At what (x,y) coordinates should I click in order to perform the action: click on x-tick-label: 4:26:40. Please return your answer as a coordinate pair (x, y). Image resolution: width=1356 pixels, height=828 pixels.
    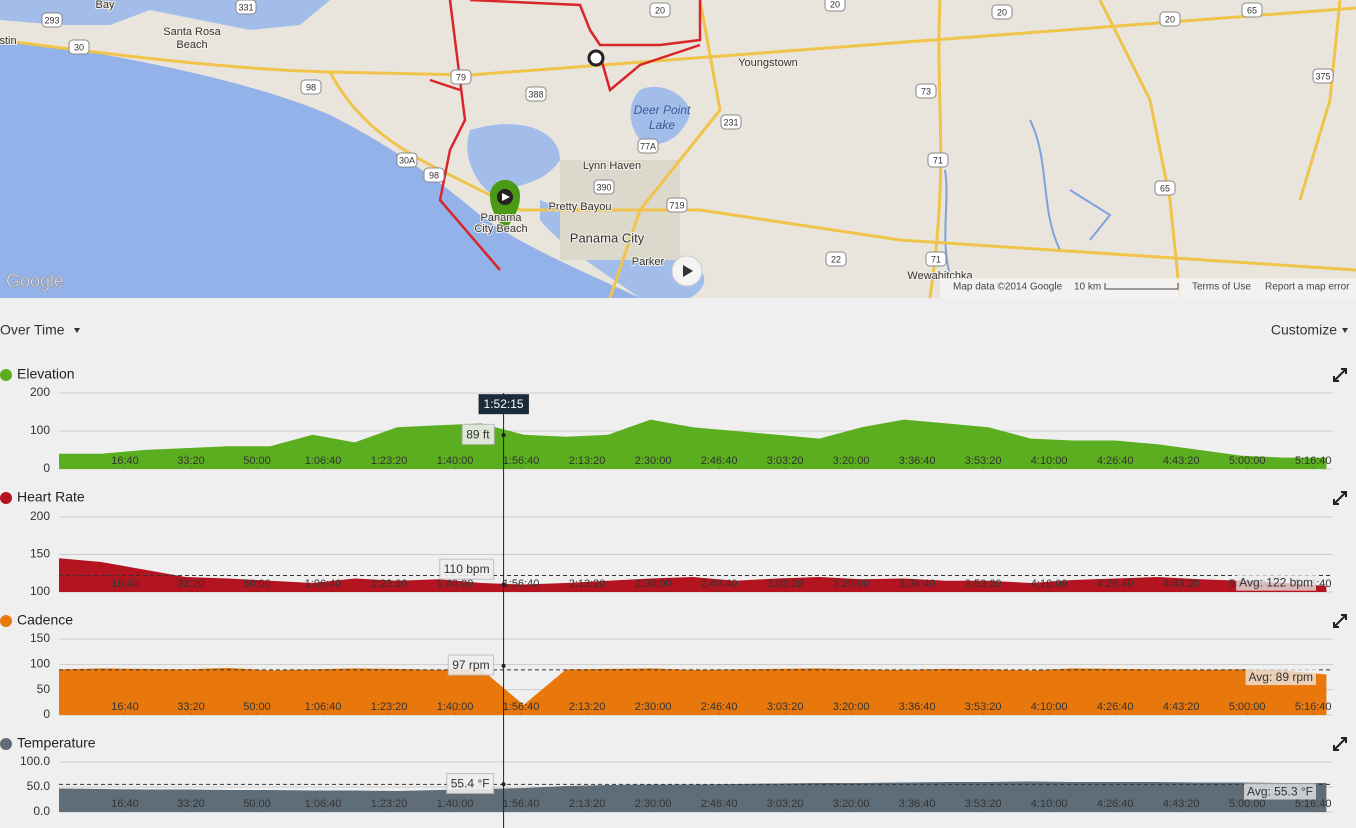
    Looking at the image, I should click on (1115, 461).